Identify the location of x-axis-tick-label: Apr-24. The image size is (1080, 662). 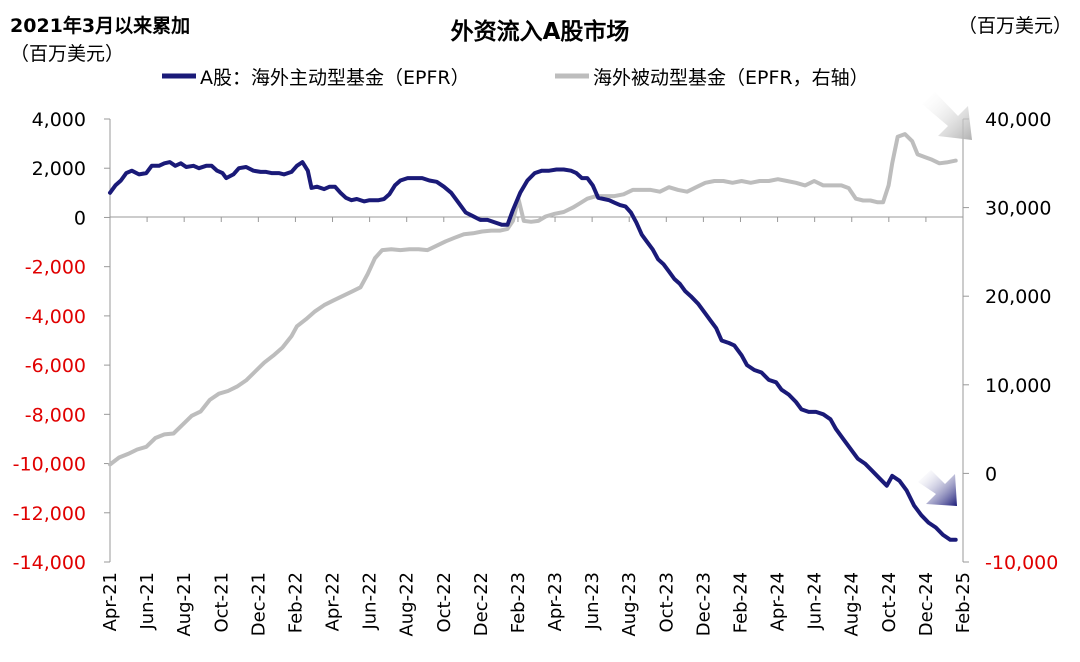
(778, 601).